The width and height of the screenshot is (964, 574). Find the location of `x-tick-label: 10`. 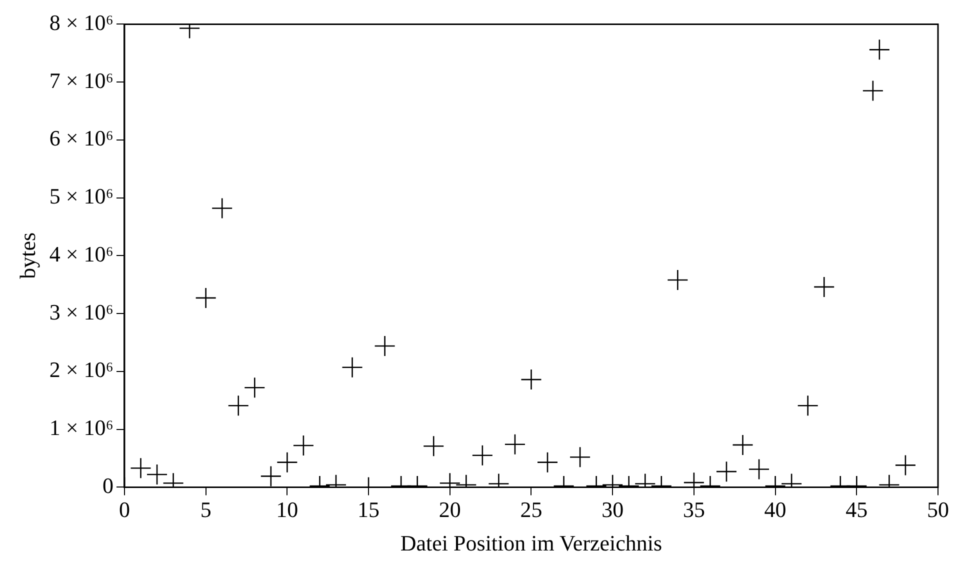

x-tick-label: 10 is located at coordinates (287, 509).